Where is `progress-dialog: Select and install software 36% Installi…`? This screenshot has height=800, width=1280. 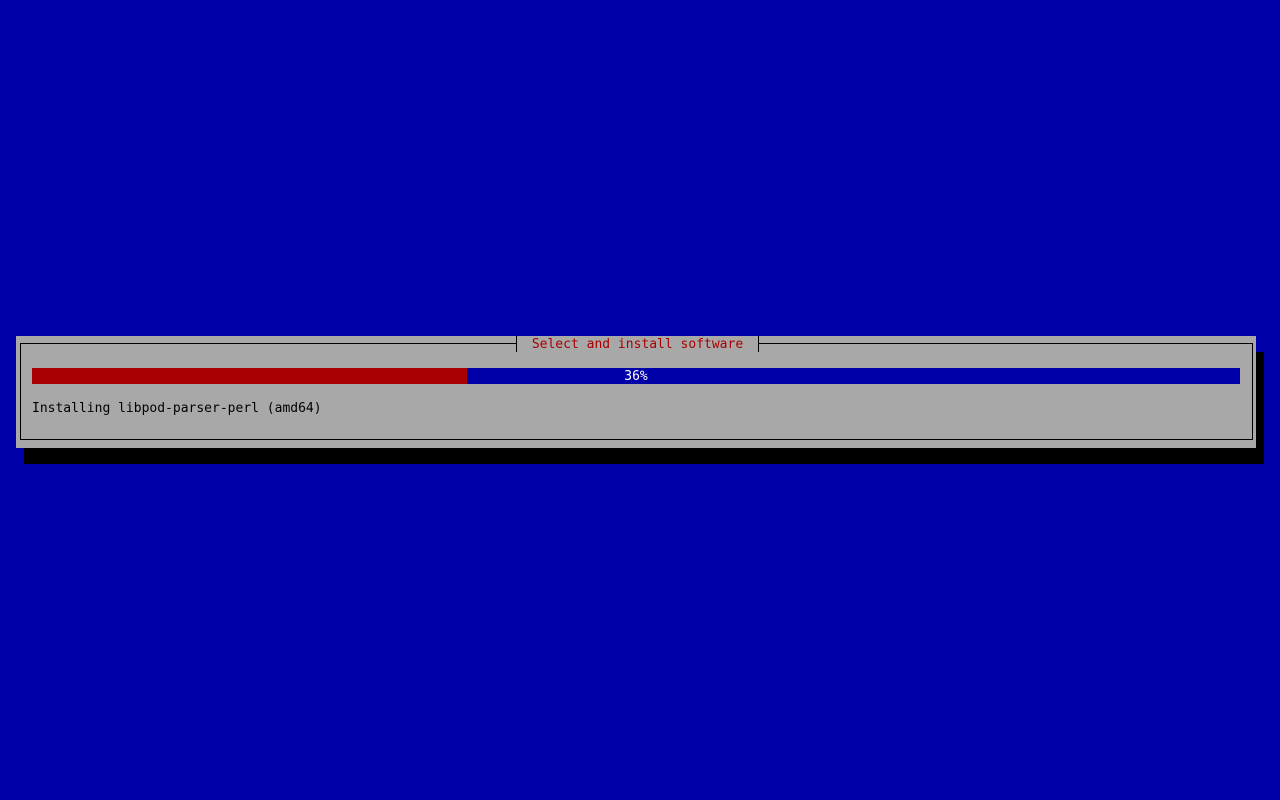
progress-dialog: Select and install software 36% Installi… is located at coordinates (636, 392).